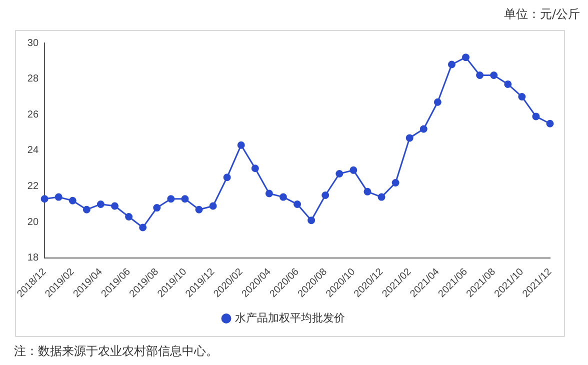  I want to click on y-tick-label: 18, so click(33, 258).